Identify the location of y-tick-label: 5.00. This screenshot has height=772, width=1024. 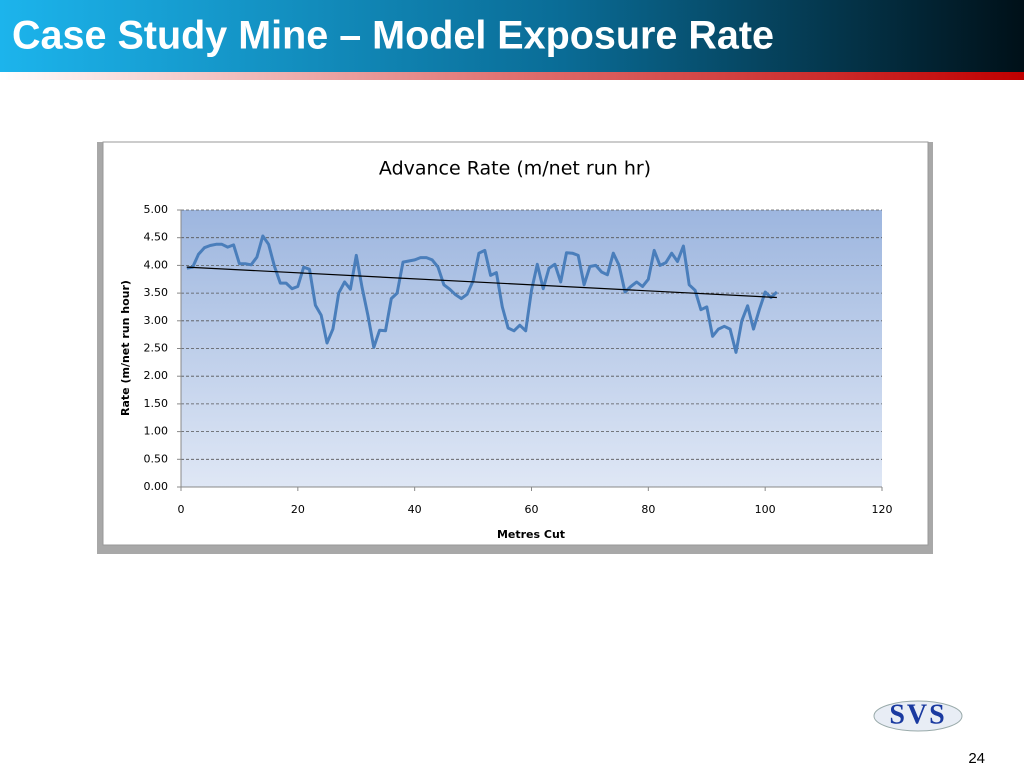
(156, 209).